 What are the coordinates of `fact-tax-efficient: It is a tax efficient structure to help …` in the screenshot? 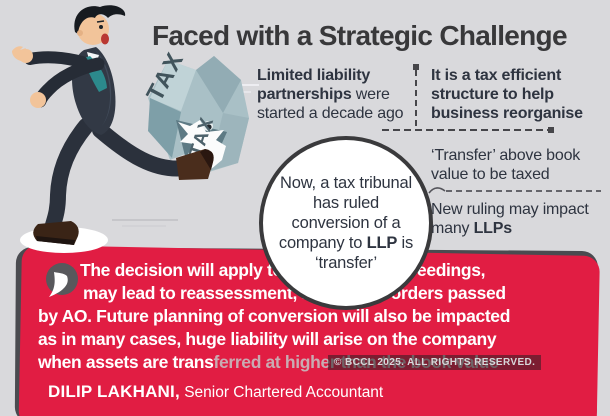 It's located at (507, 94).